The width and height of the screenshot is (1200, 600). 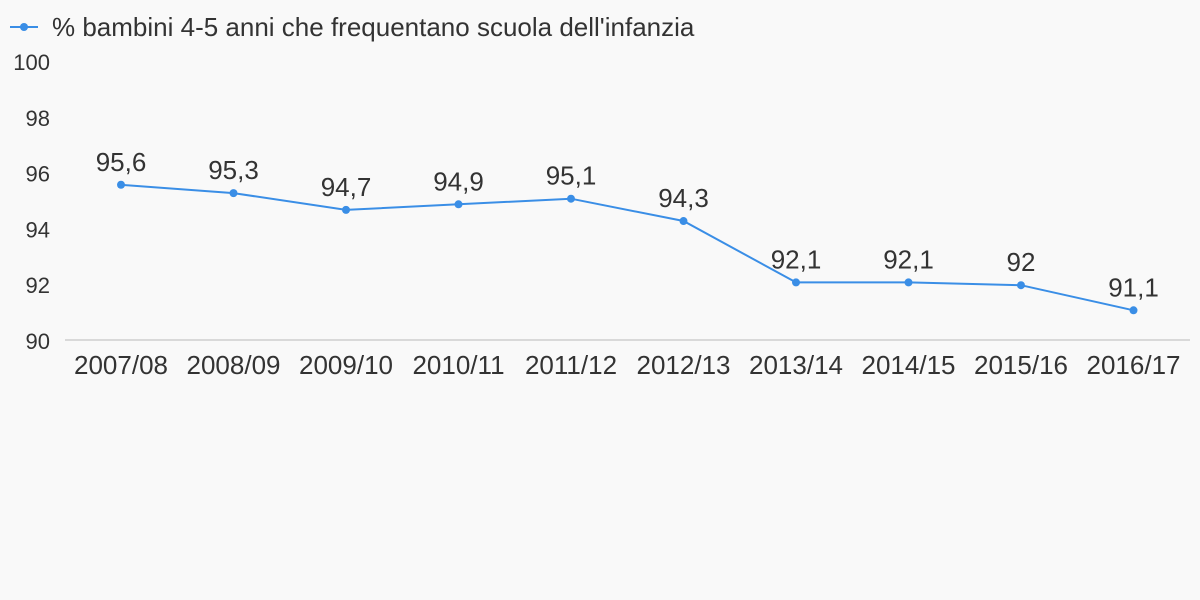 I want to click on x-tick-label: 2008/09, so click(x=234, y=365).